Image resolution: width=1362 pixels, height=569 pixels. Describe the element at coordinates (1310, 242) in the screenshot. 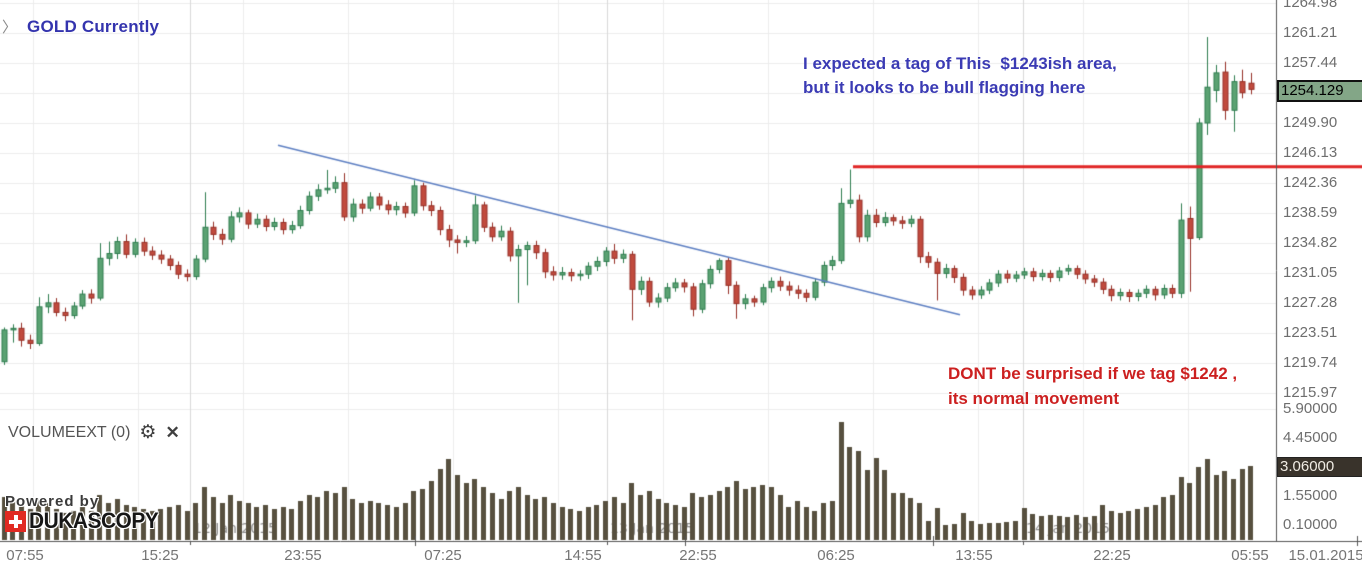

I see `price-tick-label: 1234.82` at that location.